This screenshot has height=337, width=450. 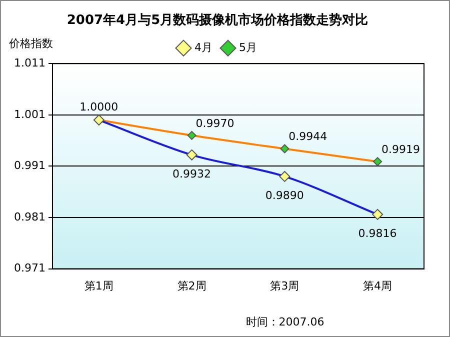 I want to click on y-tick-label: 1.011, so click(x=30, y=63).